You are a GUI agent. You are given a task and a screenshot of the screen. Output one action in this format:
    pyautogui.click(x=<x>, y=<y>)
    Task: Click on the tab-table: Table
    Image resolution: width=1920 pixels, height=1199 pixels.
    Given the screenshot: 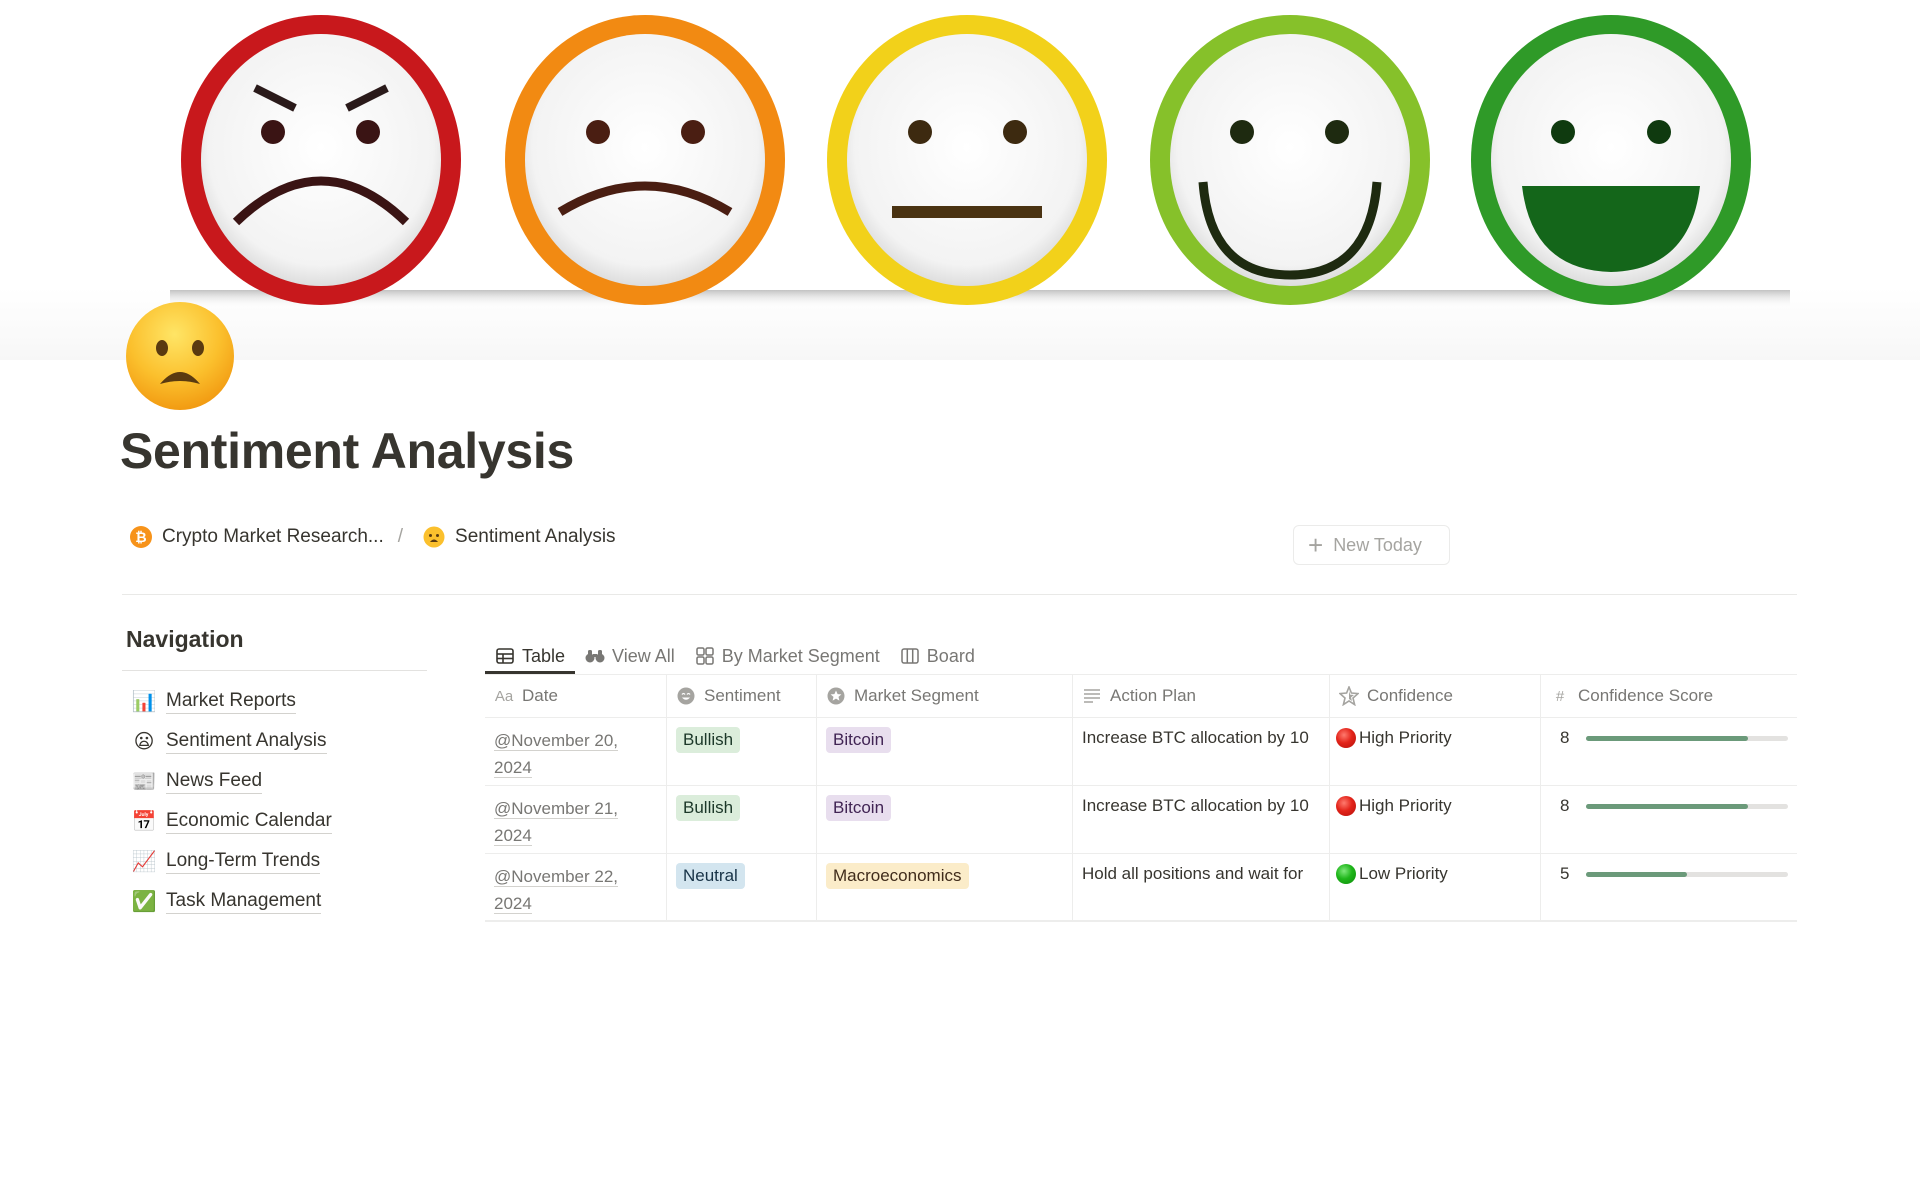 What is the action you would take?
    pyautogui.click(x=530, y=652)
    